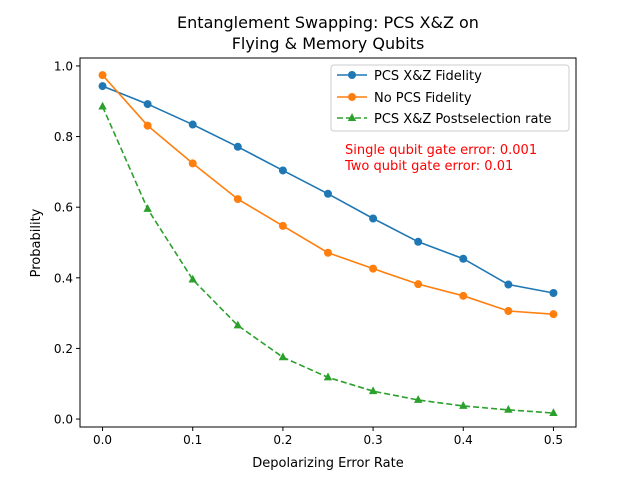 The width and height of the screenshot is (640, 480). What do you see at coordinates (36, 242) in the screenshot?
I see `y-axis-label: Probability` at bounding box center [36, 242].